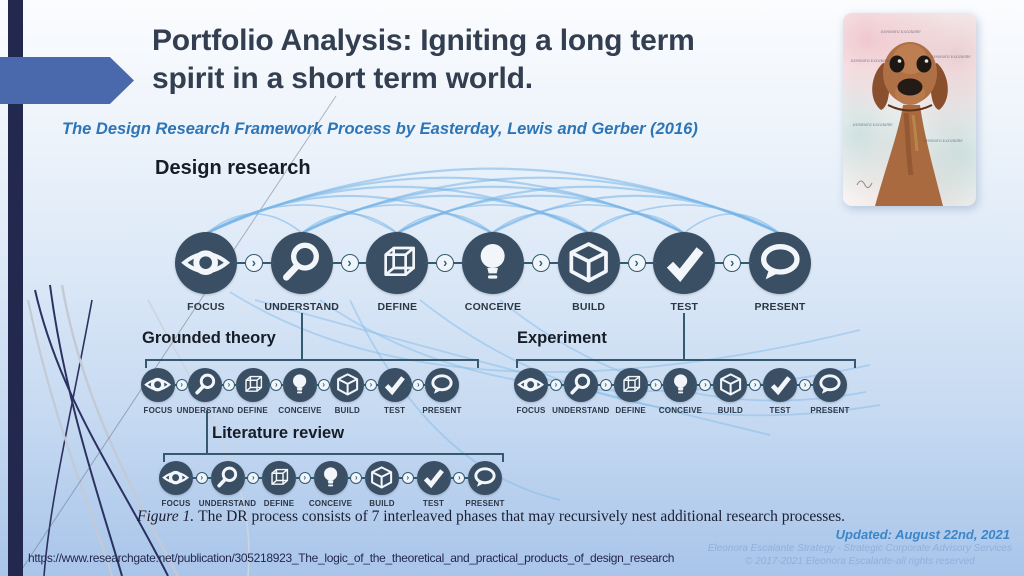 This screenshot has height=576, width=1024. What do you see at coordinates (302, 336) in the screenshot?
I see `connector-understand-to-grounded` at bounding box center [302, 336].